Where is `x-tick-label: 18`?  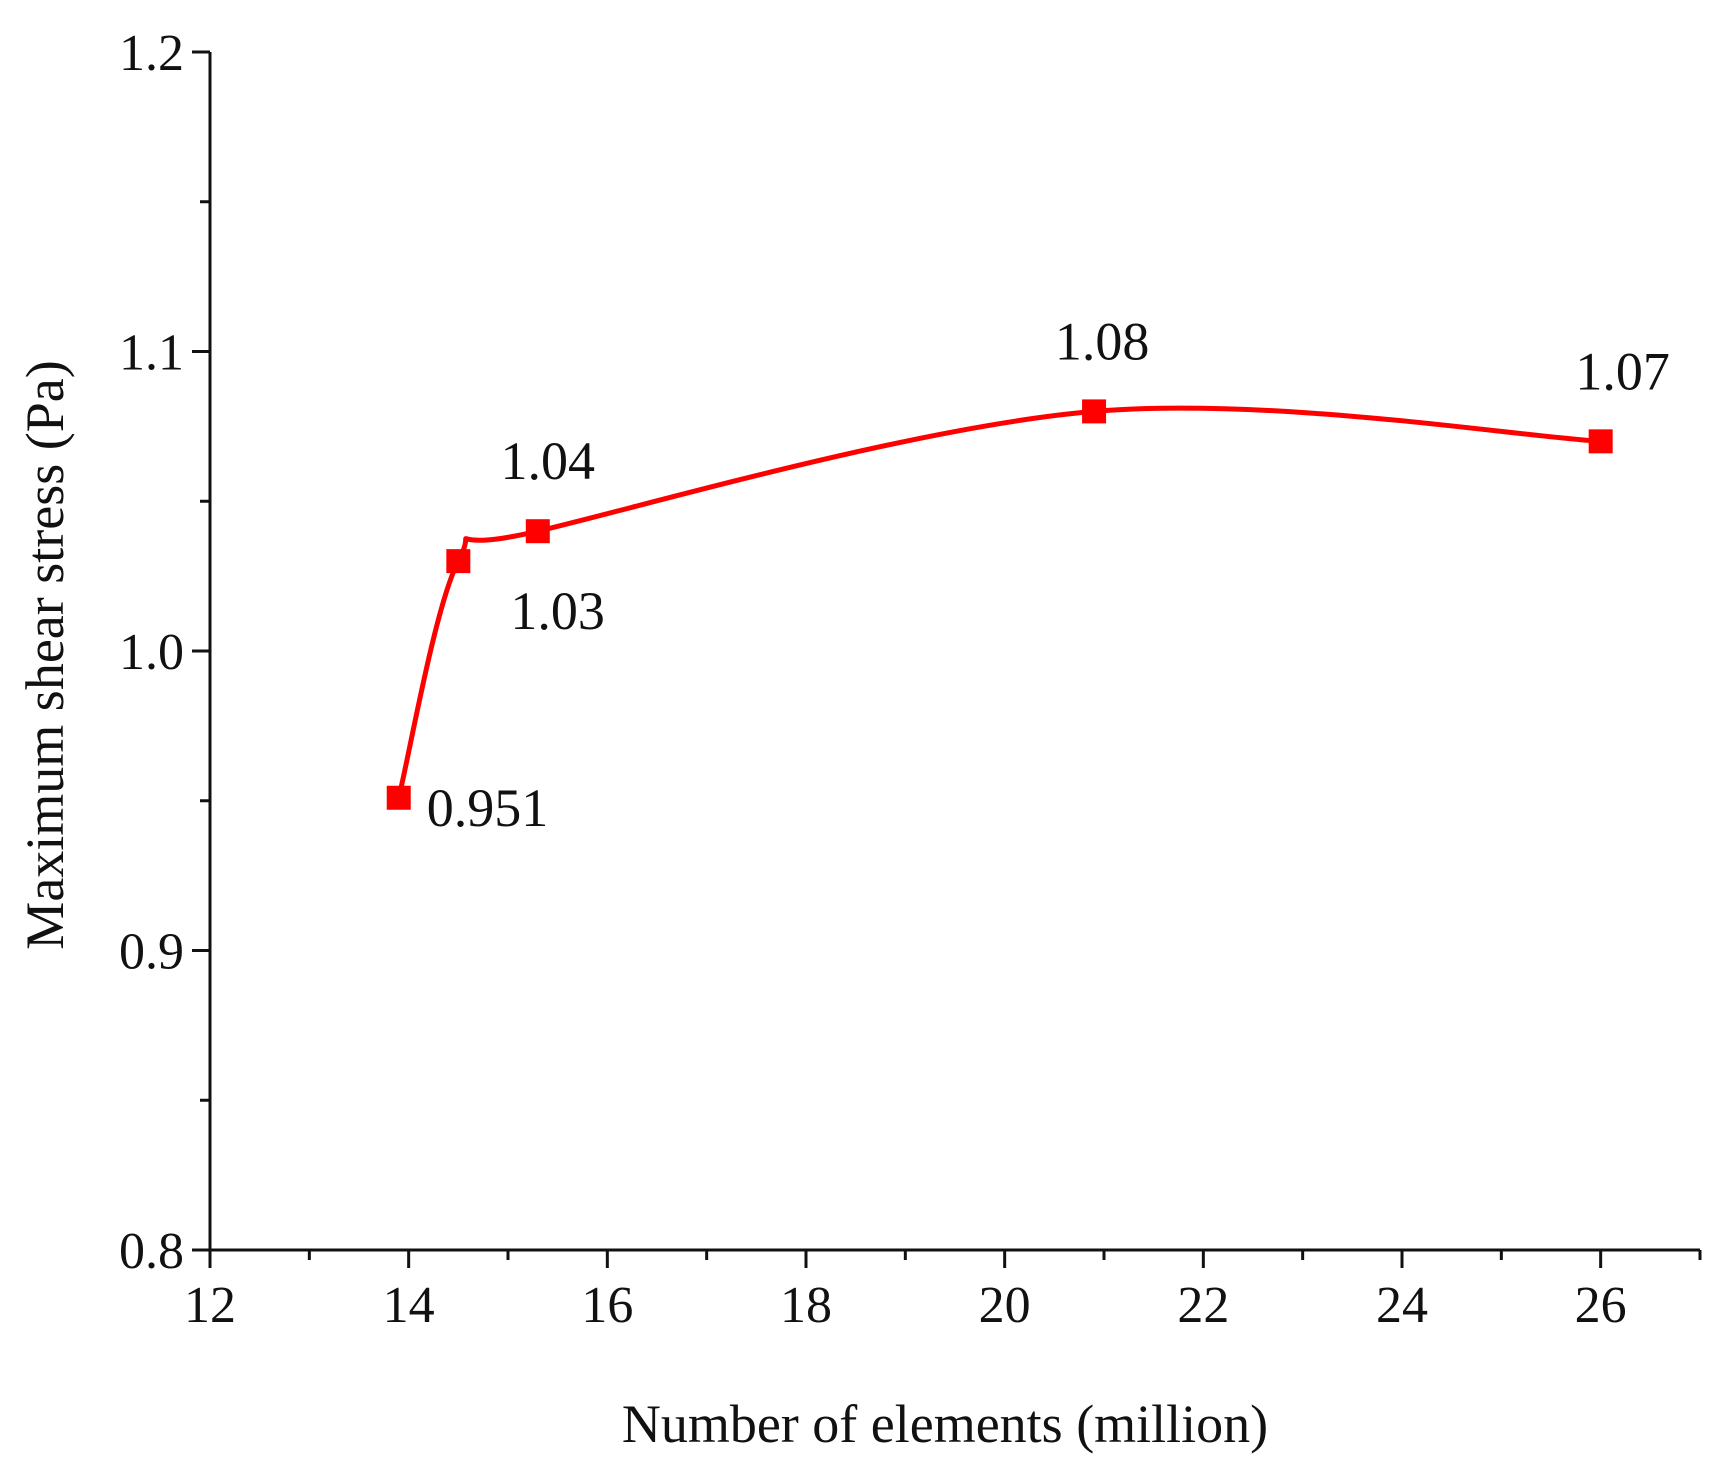 x-tick-label: 18 is located at coordinates (806, 1305).